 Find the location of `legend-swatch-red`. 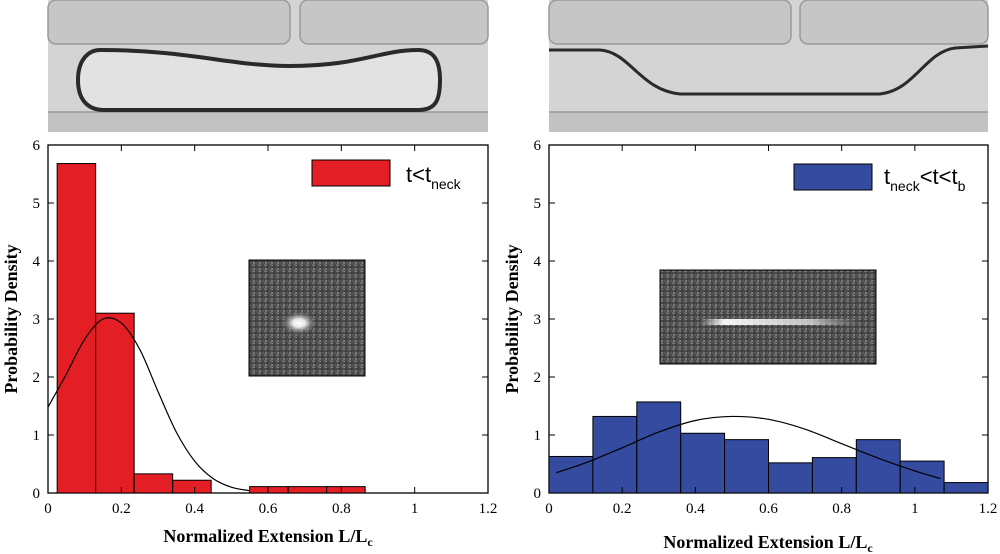

legend-swatch-red is located at coordinates (351, 173).